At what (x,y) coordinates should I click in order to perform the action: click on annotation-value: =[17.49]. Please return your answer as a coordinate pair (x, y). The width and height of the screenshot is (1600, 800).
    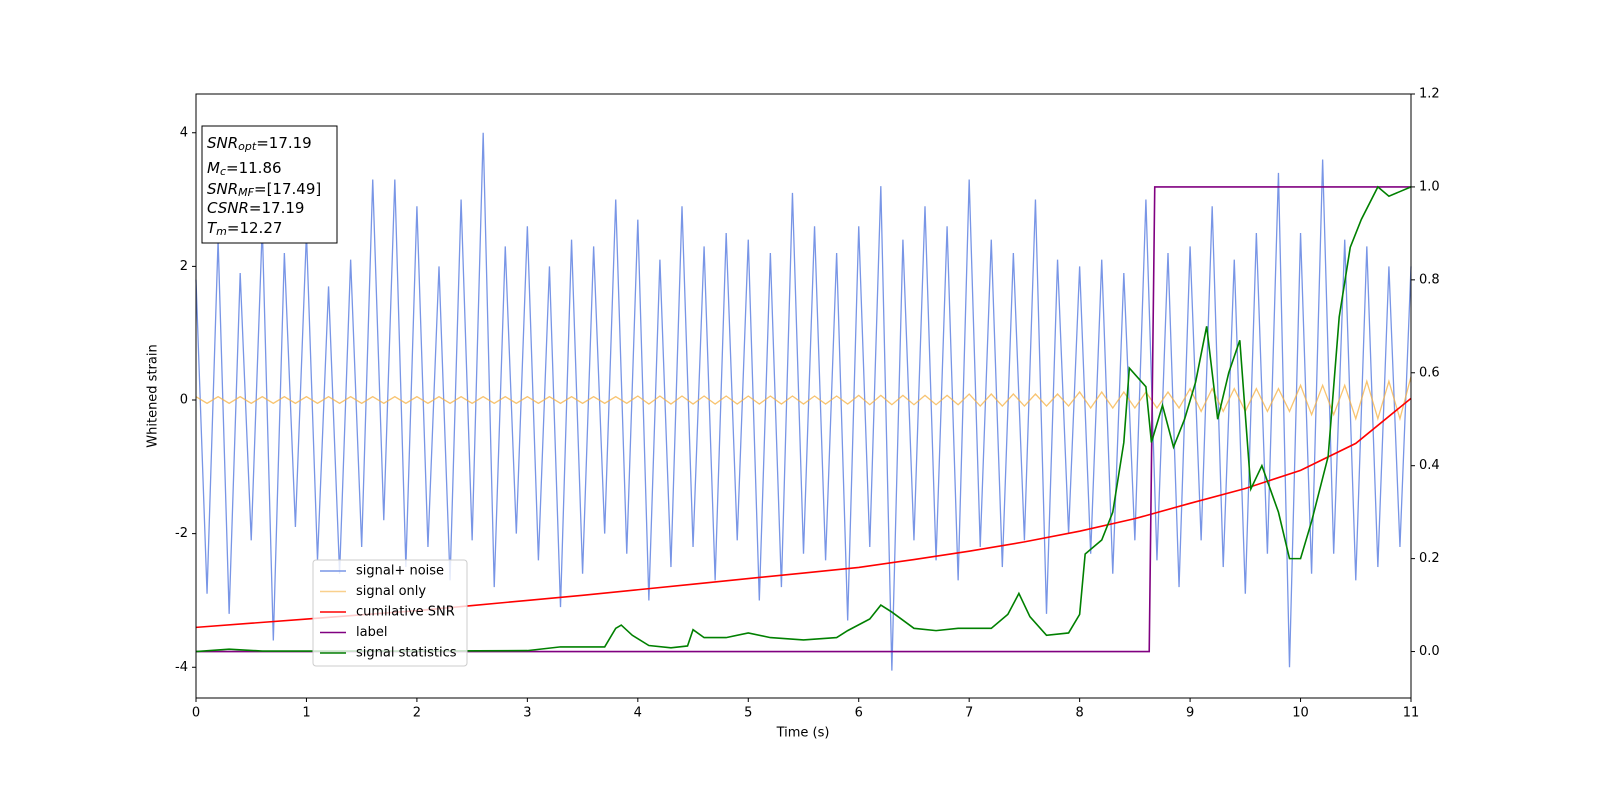
    Looking at the image, I should click on (287, 189).